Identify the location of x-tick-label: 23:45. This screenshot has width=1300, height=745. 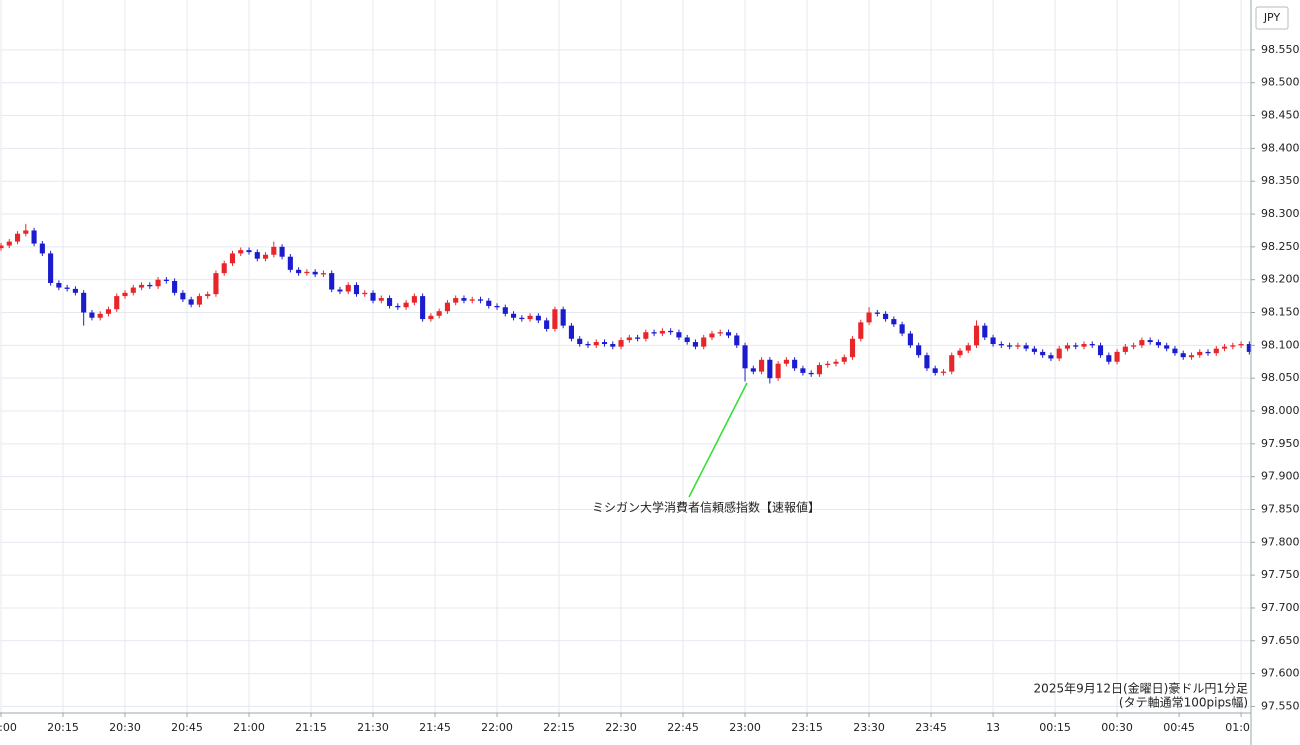
(931, 727).